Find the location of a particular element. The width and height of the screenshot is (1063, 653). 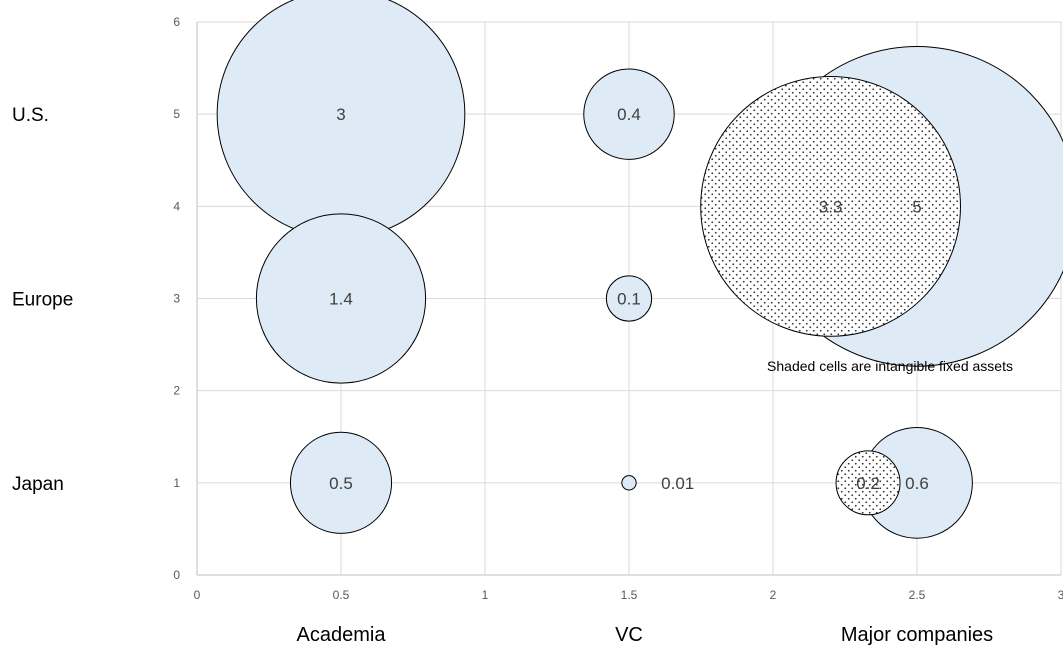

y-tick-label: 1 is located at coordinates (176, 483).